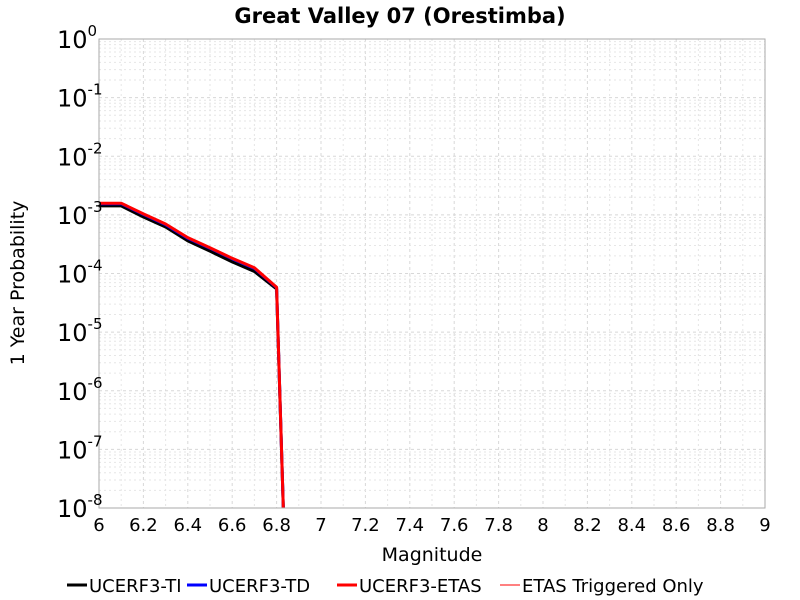 This screenshot has height=600, width=800. Describe the element at coordinates (420, 586) in the screenshot. I see `legend-label: UCERF3-ETAS` at that location.